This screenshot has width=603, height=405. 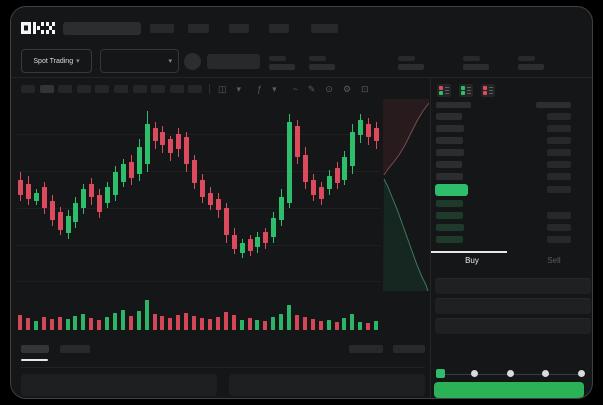 I want to click on okx-logo-mark, so click(x=38, y=28).